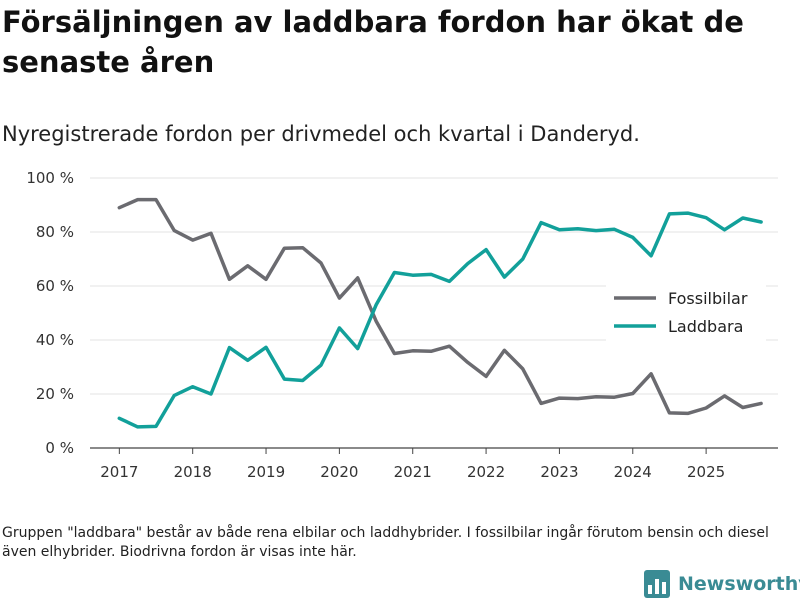 This screenshot has height=600, width=800. Describe the element at coordinates (55, 394) in the screenshot. I see `y-tick-label: 20 %` at that location.